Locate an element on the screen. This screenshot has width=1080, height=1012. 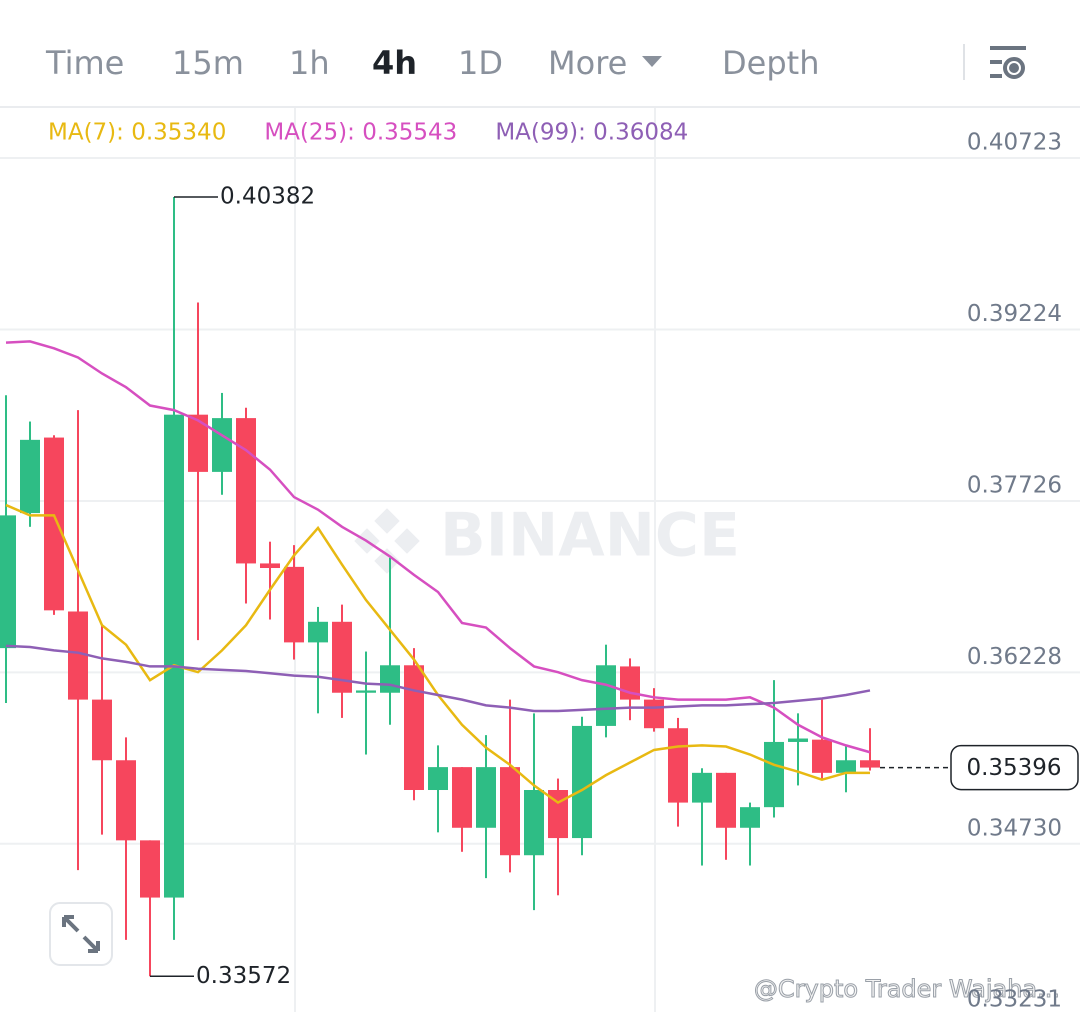
low-label: 0.33572 is located at coordinates (243, 976).